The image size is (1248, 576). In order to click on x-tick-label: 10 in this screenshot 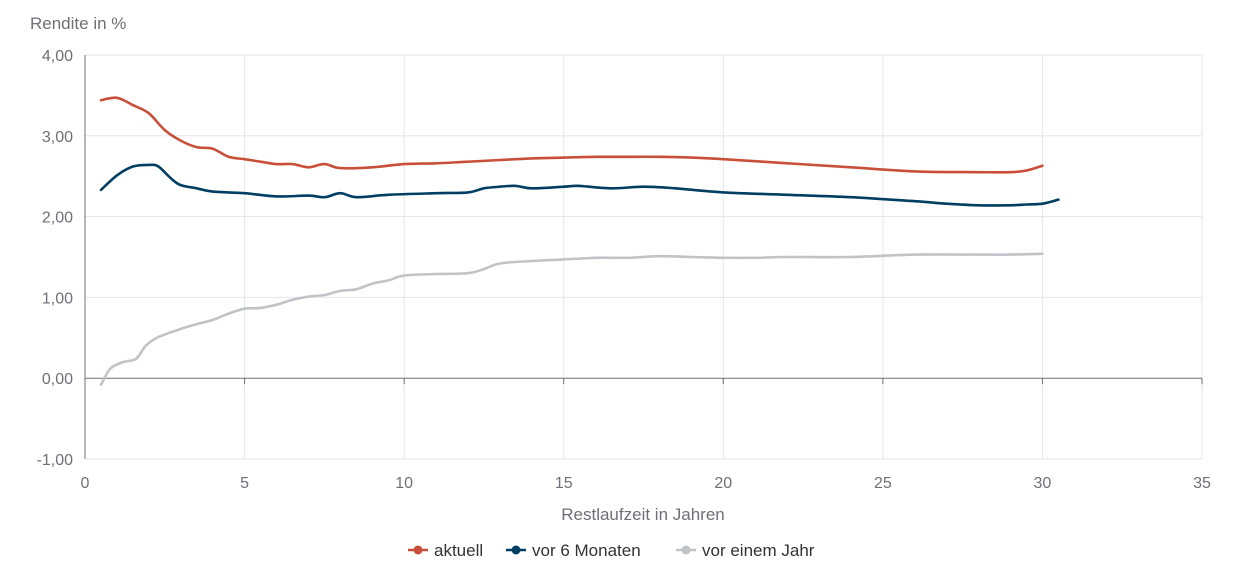, I will do `click(404, 483)`.